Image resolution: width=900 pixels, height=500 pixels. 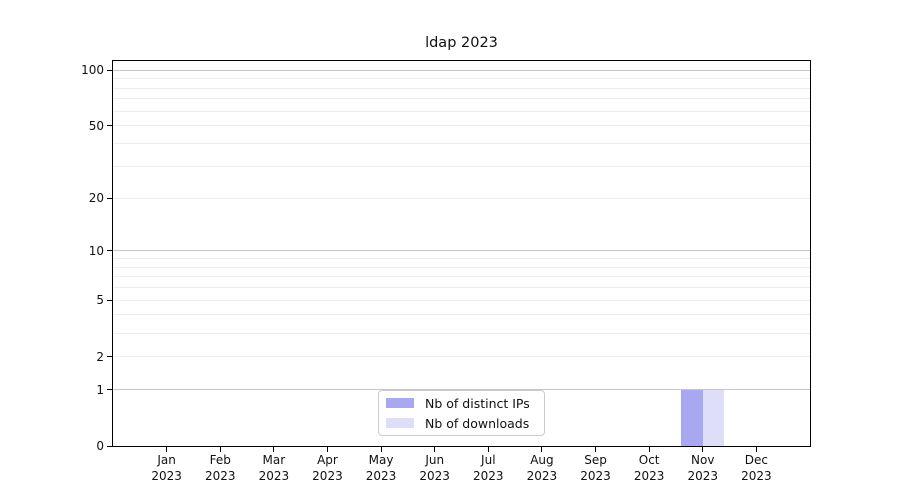 I want to click on x-tick-label: Aug 2023, so click(x=542, y=468).